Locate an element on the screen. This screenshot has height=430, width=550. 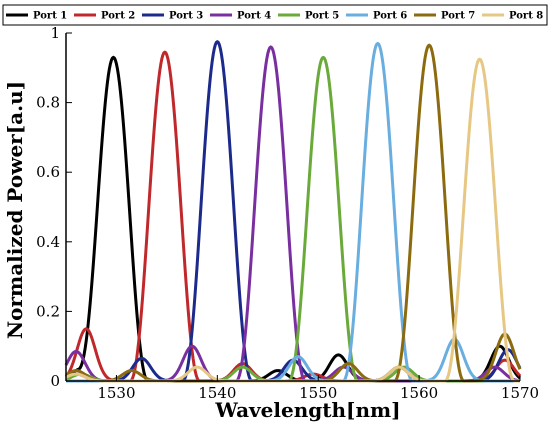
legend-label-port-1: Port 1 is located at coordinates (50, 16).